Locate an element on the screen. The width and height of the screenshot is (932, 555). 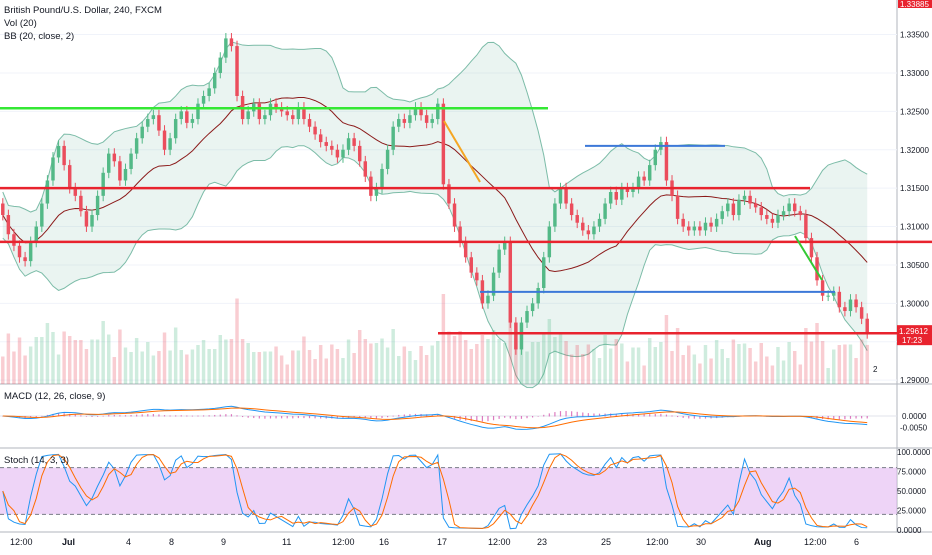
macd-indicator-label: MACD (12, 26, close, 9) is located at coordinates (55, 396).